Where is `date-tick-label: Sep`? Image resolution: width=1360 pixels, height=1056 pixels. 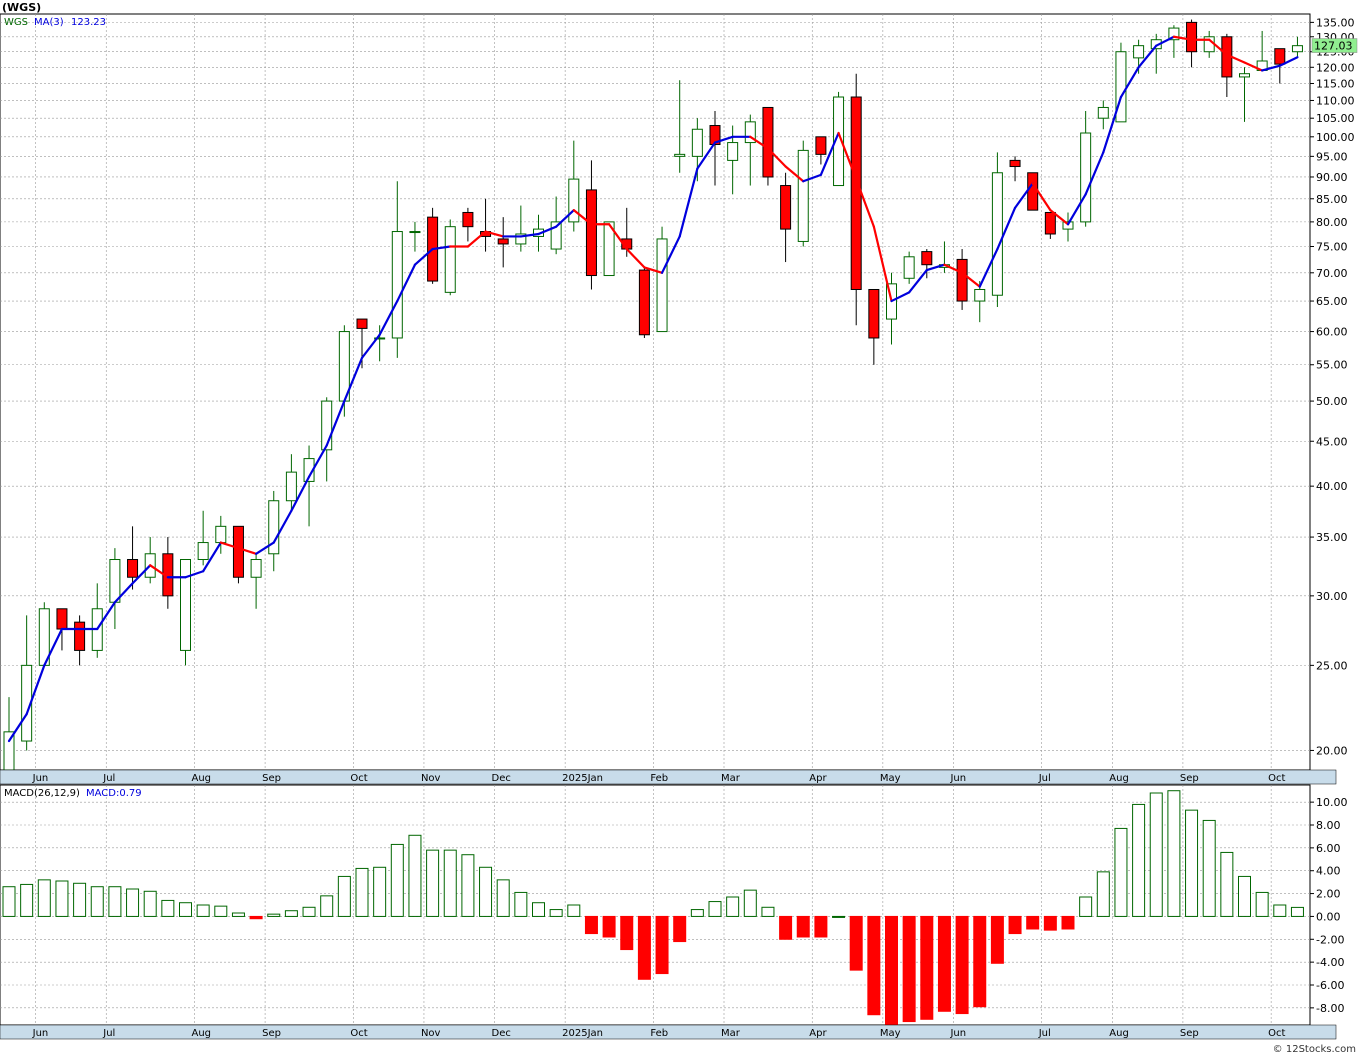 date-tick-label: Sep is located at coordinates (271, 778).